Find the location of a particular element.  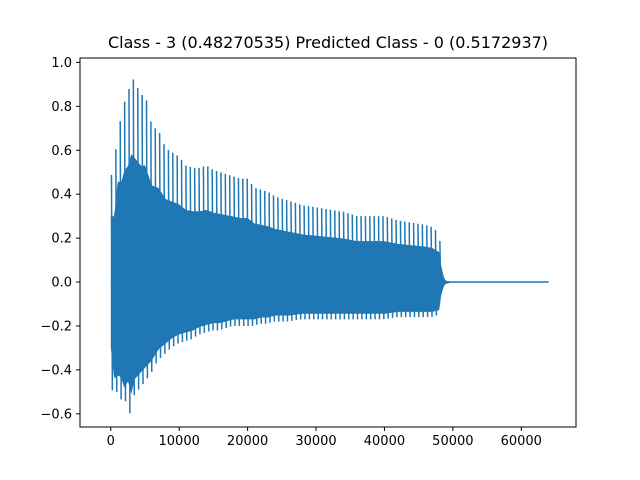

y-tick-label: 1.0 is located at coordinates (61, 63).